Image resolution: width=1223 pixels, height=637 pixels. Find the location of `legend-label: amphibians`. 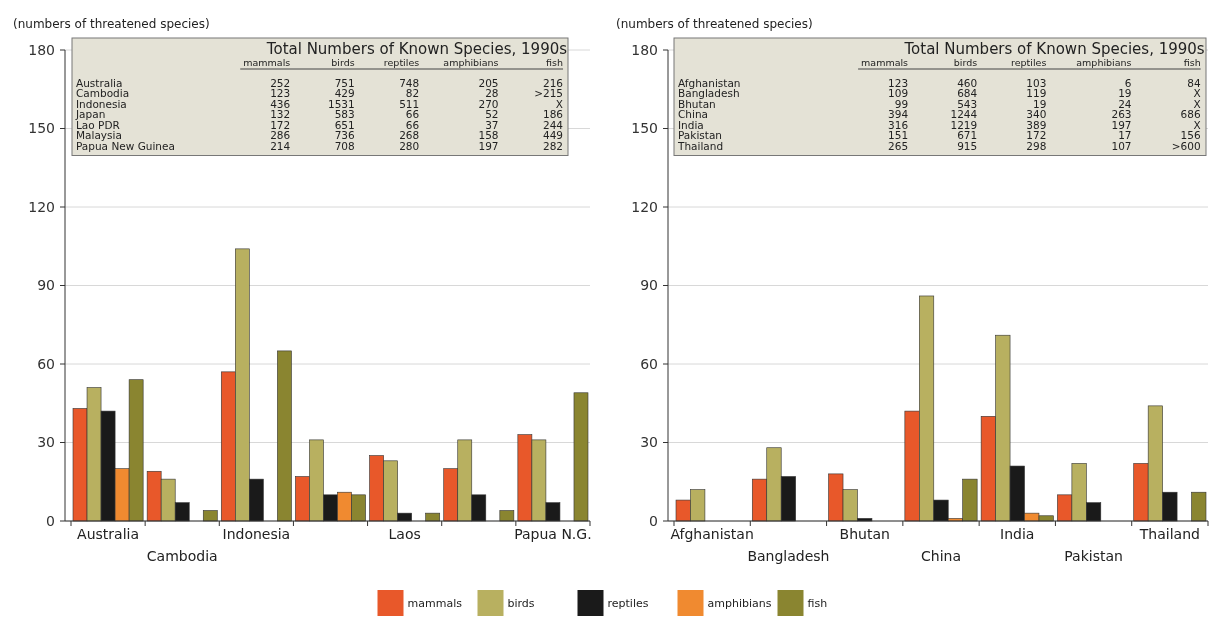

legend-label: amphibians is located at coordinates (739, 603).